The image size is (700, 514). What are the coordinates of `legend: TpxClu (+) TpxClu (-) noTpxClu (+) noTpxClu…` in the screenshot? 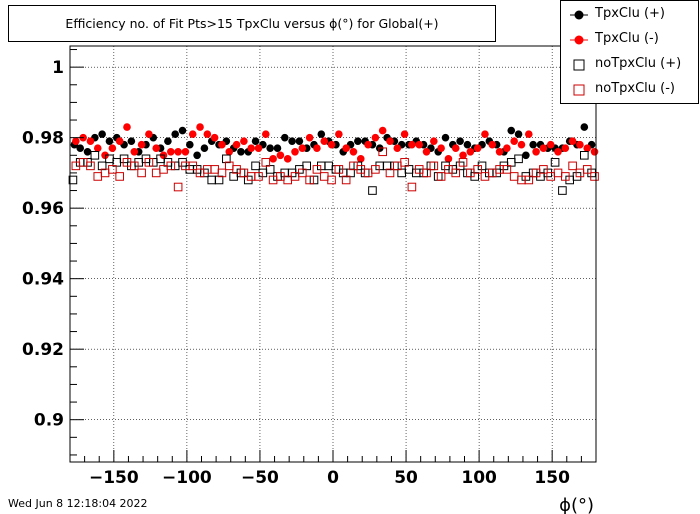 It's located at (629, 52).